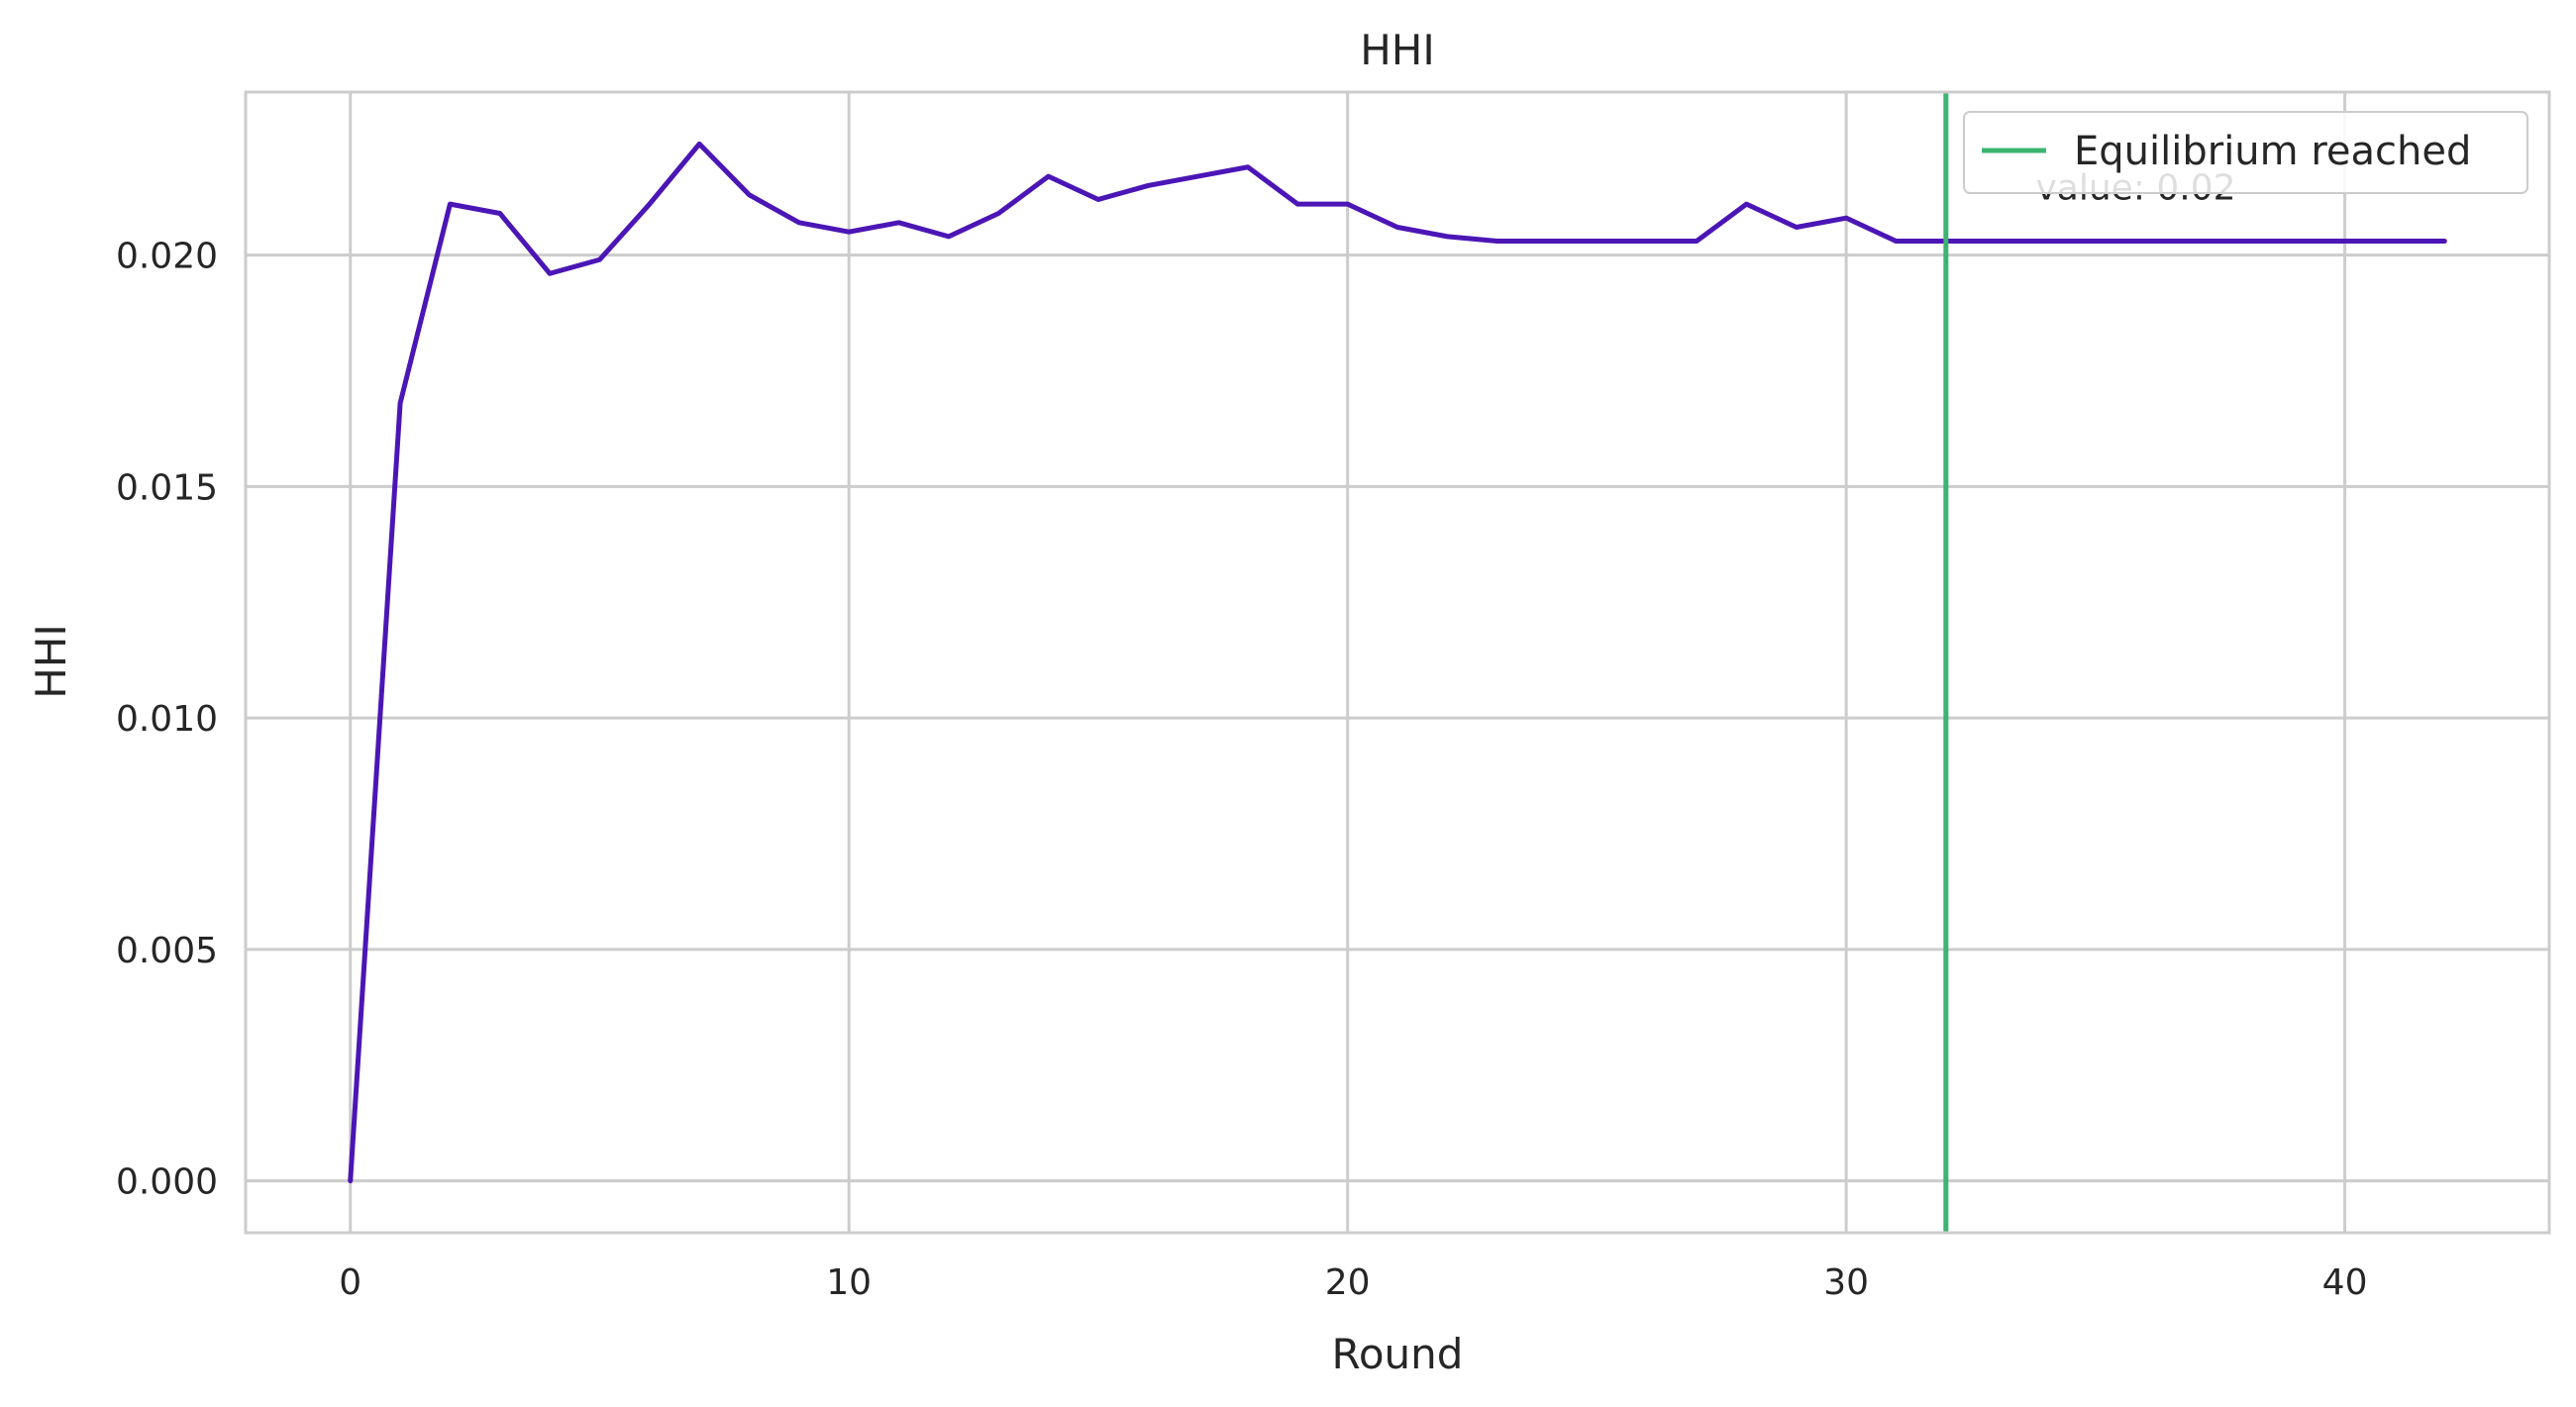 The image size is (2576, 1407). I want to click on y-tick-label: 0.005, so click(167, 951).